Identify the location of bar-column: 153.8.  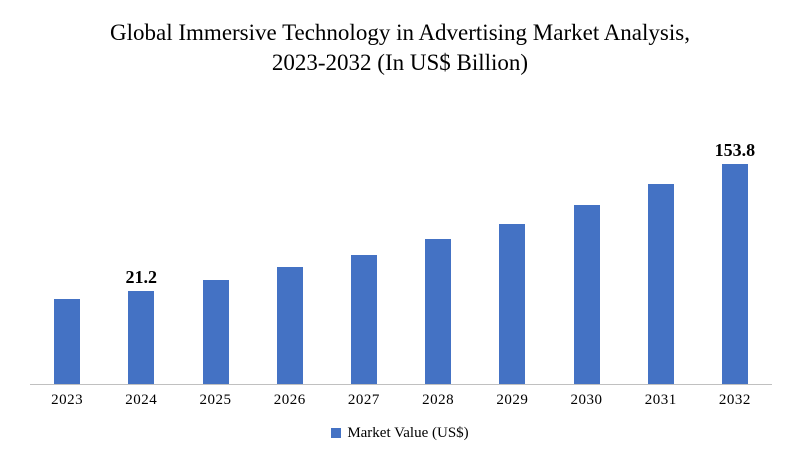
(735, 262).